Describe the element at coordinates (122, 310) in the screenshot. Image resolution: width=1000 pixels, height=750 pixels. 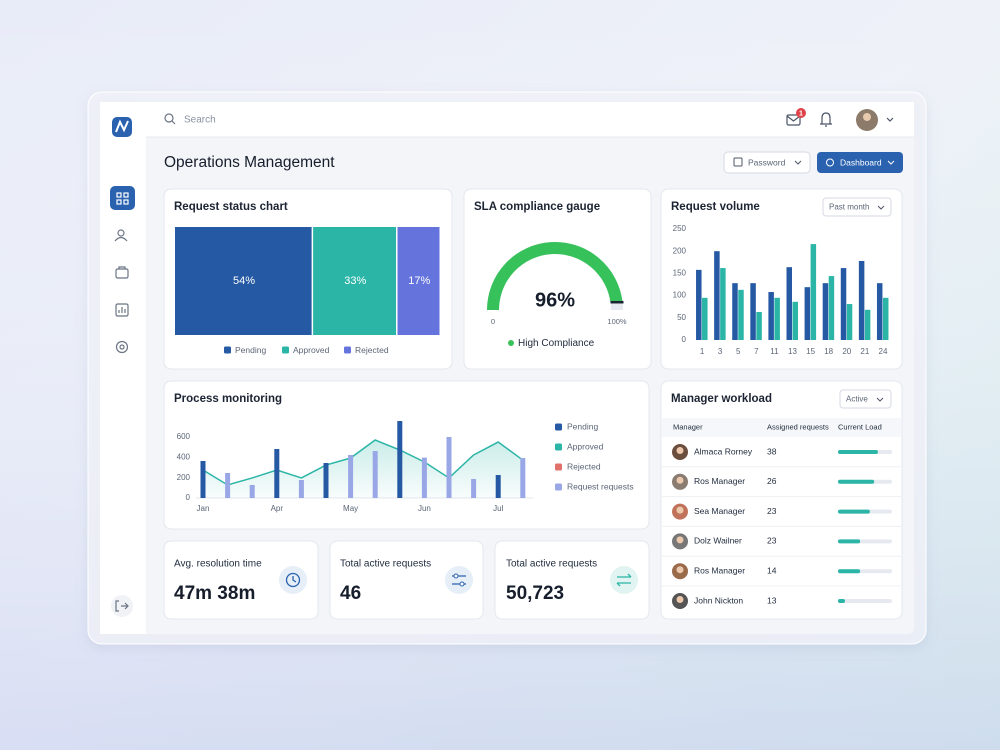
I see `nav-reports` at that location.